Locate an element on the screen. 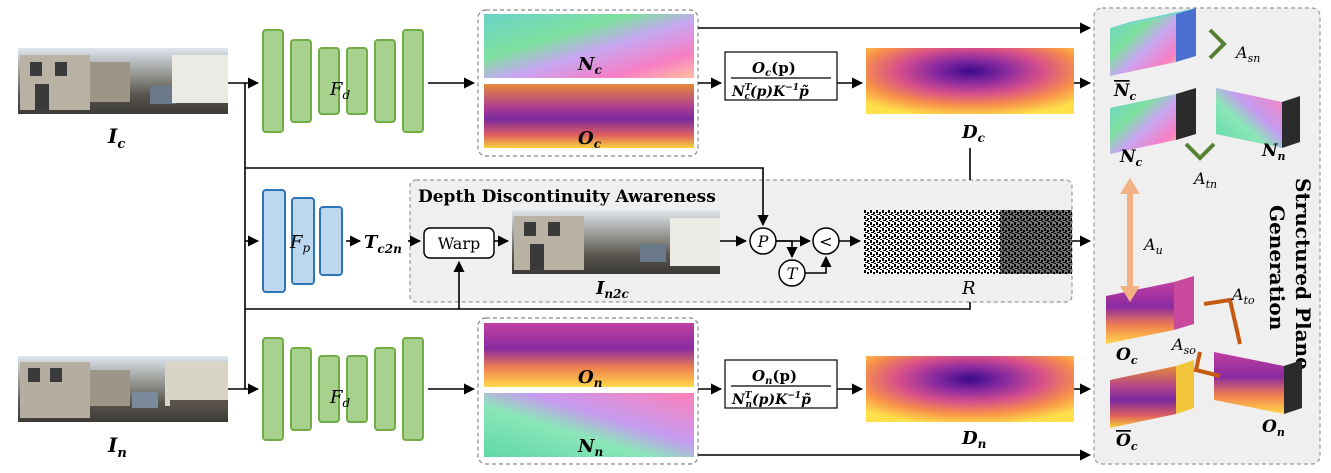 The height and width of the screenshot is (473, 1331). formula-top: Oc(p) NT c(p)K−1p̃ is located at coordinates (781, 76).